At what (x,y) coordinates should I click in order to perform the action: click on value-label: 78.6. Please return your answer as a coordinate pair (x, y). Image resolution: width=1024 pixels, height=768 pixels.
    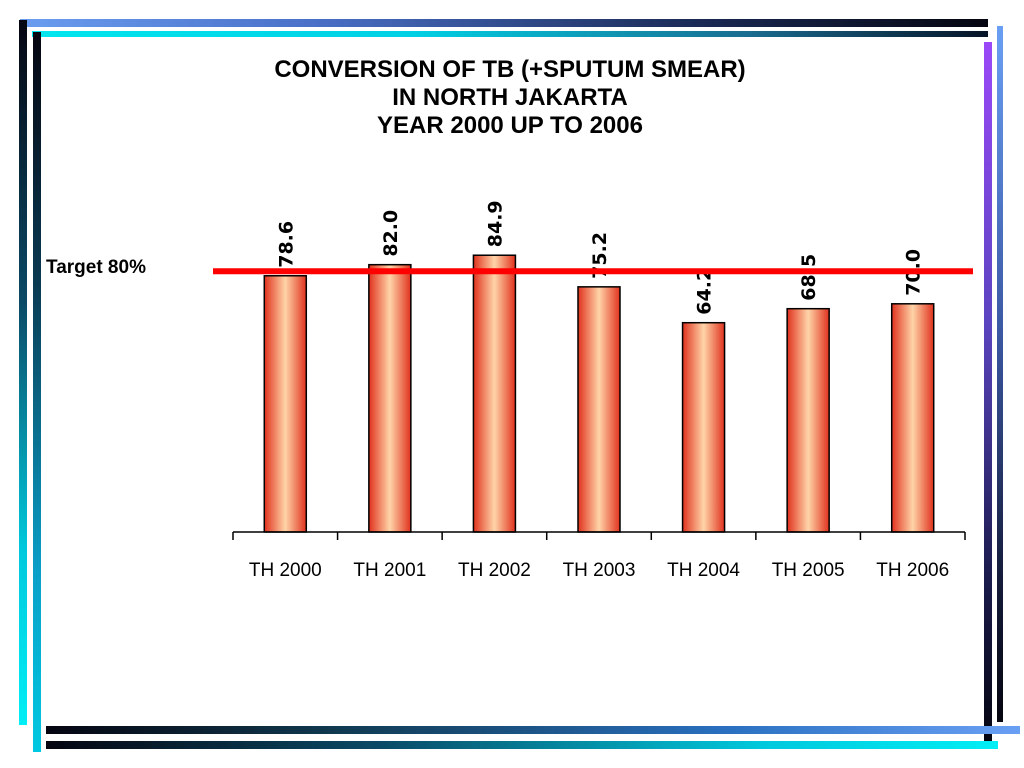
    Looking at the image, I should click on (286, 244).